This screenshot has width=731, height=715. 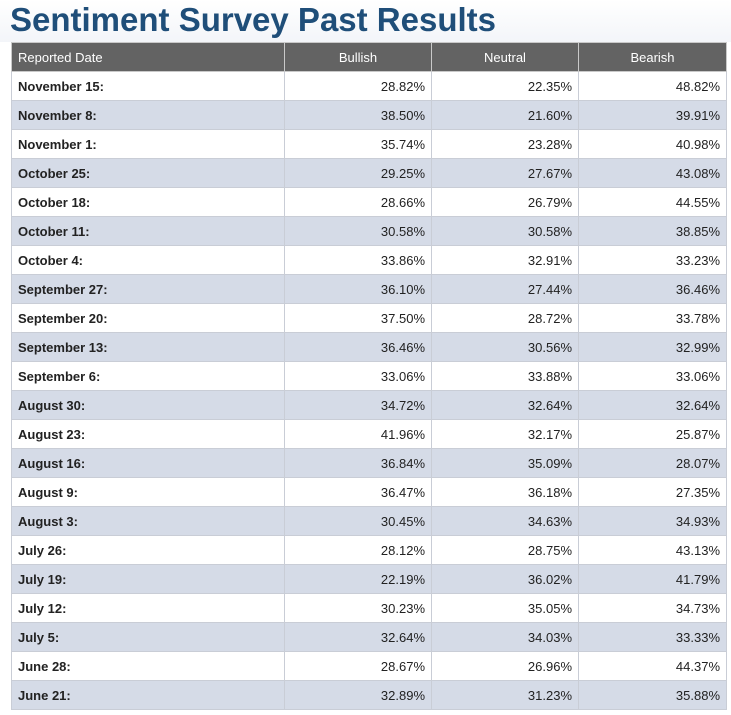 I want to click on cell-bullish: 34.72%, so click(x=358, y=405).